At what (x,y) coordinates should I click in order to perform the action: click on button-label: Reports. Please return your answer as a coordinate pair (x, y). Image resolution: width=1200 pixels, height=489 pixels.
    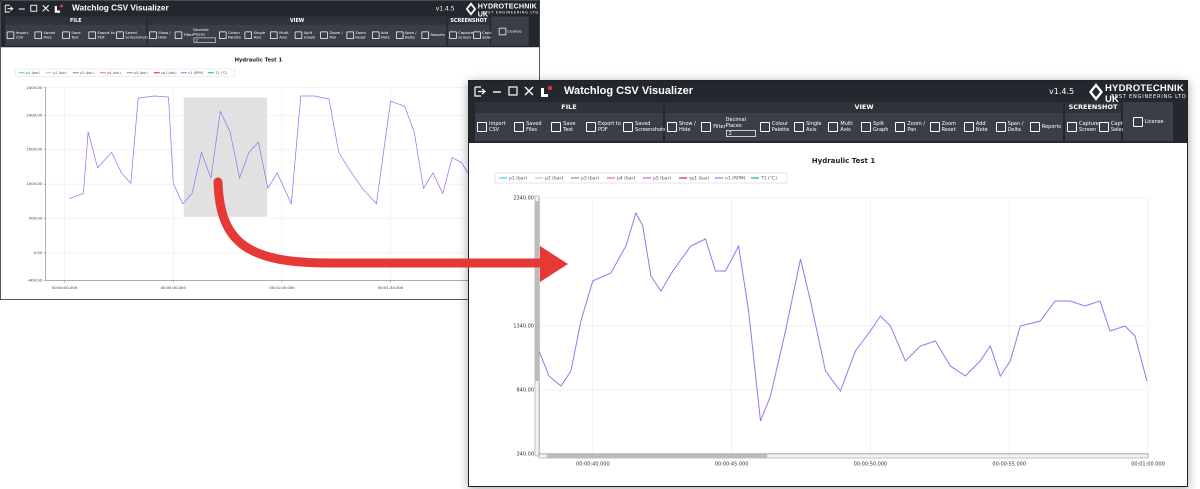
    Looking at the image, I should click on (1051, 127).